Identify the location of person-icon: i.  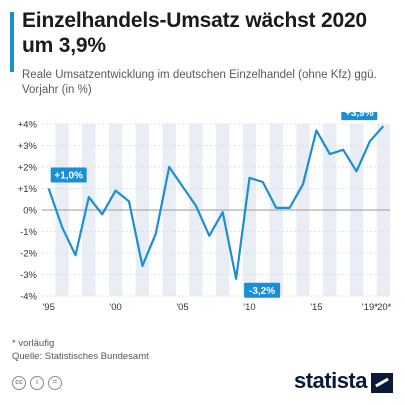
(37, 383).